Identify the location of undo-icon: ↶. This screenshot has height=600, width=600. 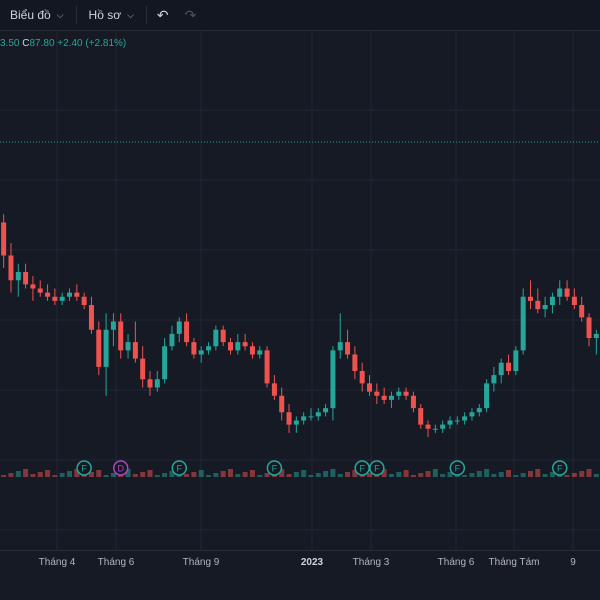
(162, 14).